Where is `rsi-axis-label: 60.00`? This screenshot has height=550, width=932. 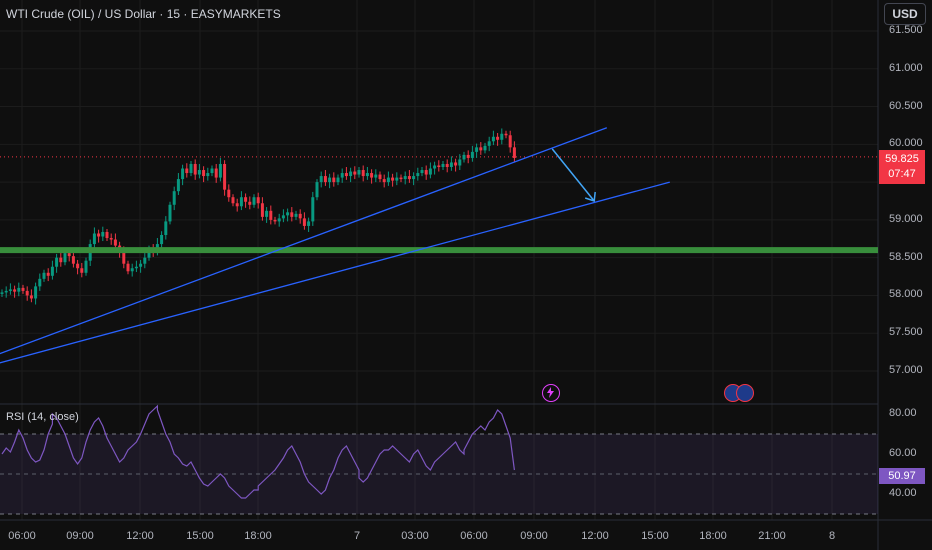
rsi-axis-label: 60.00 is located at coordinates (903, 453).